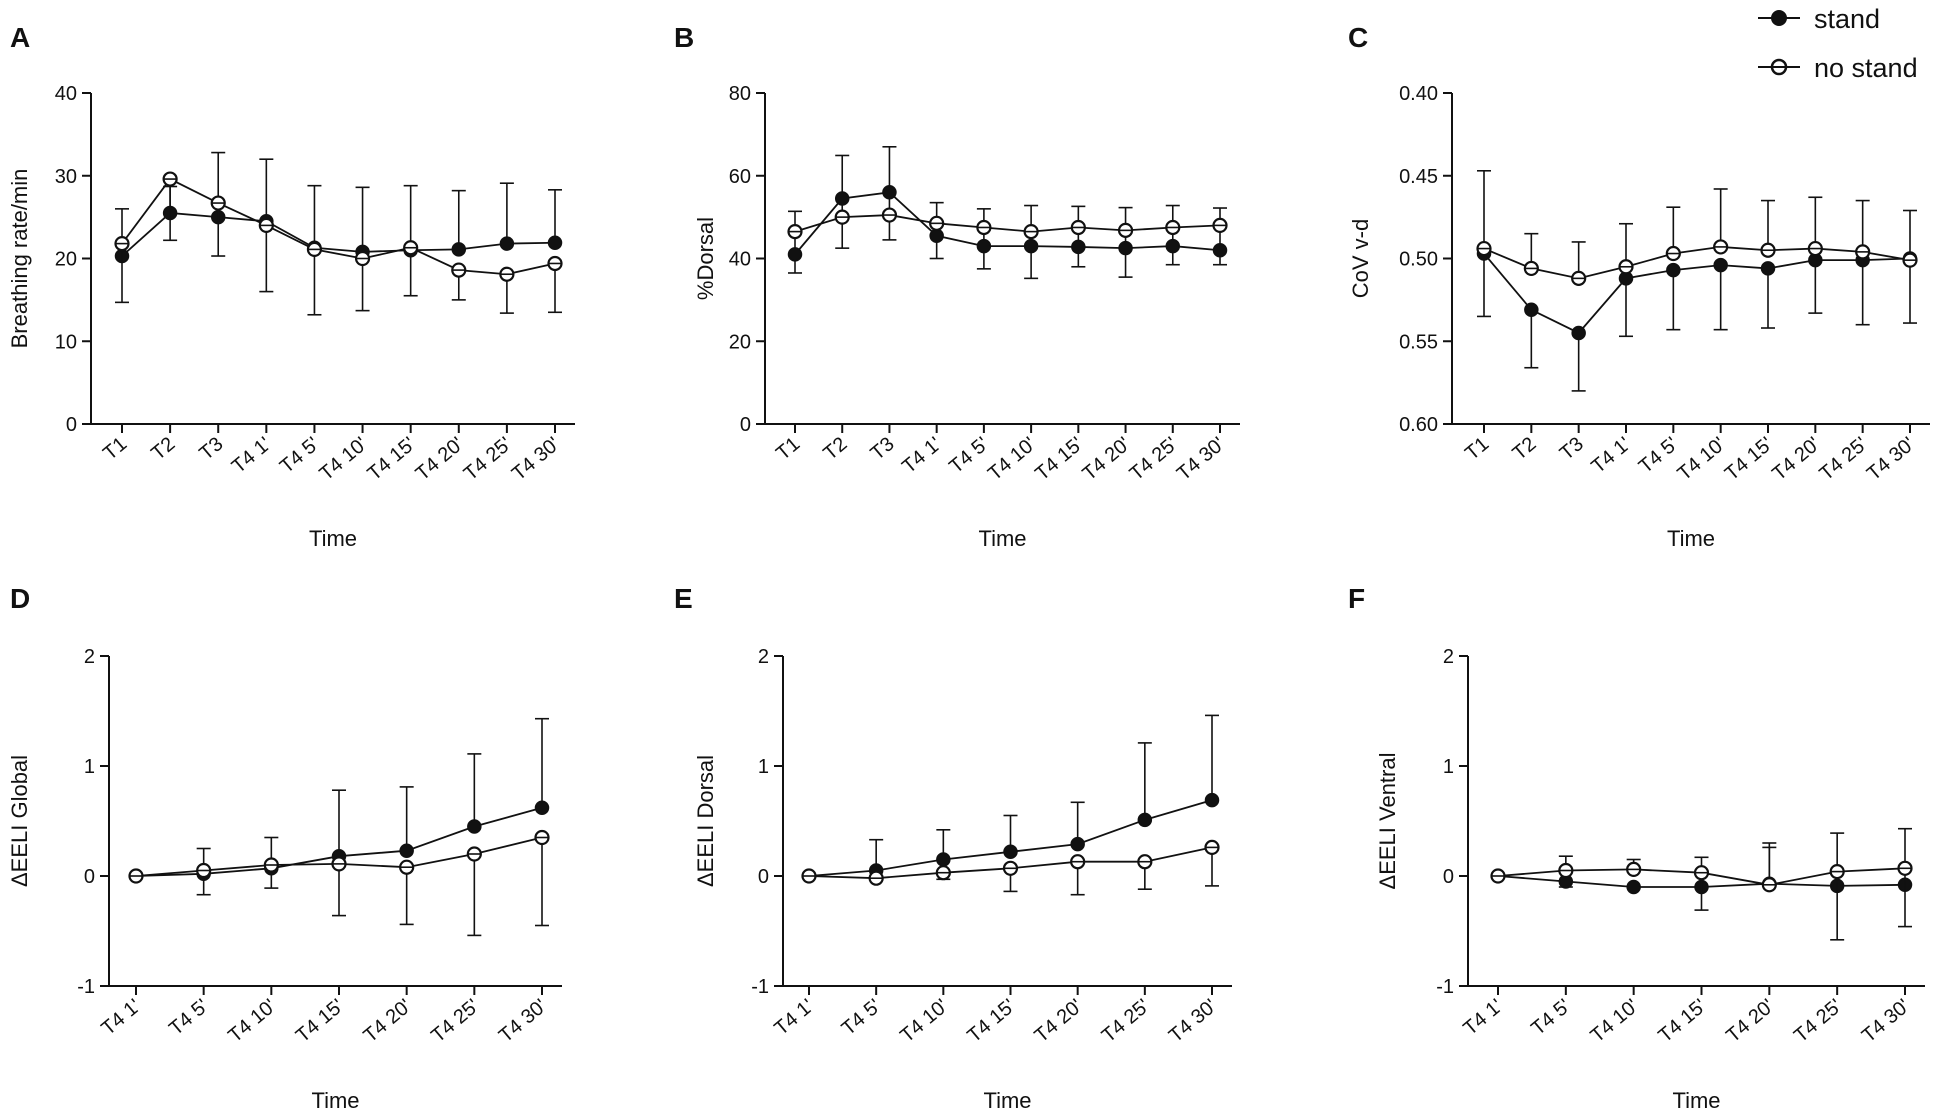 The height and width of the screenshot is (1116, 1955). What do you see at coordinates (1551, 1017) in the screenshot?
I see `panel-f-x-tick-label: T4 5'` at bounding box center [1551, 1017].